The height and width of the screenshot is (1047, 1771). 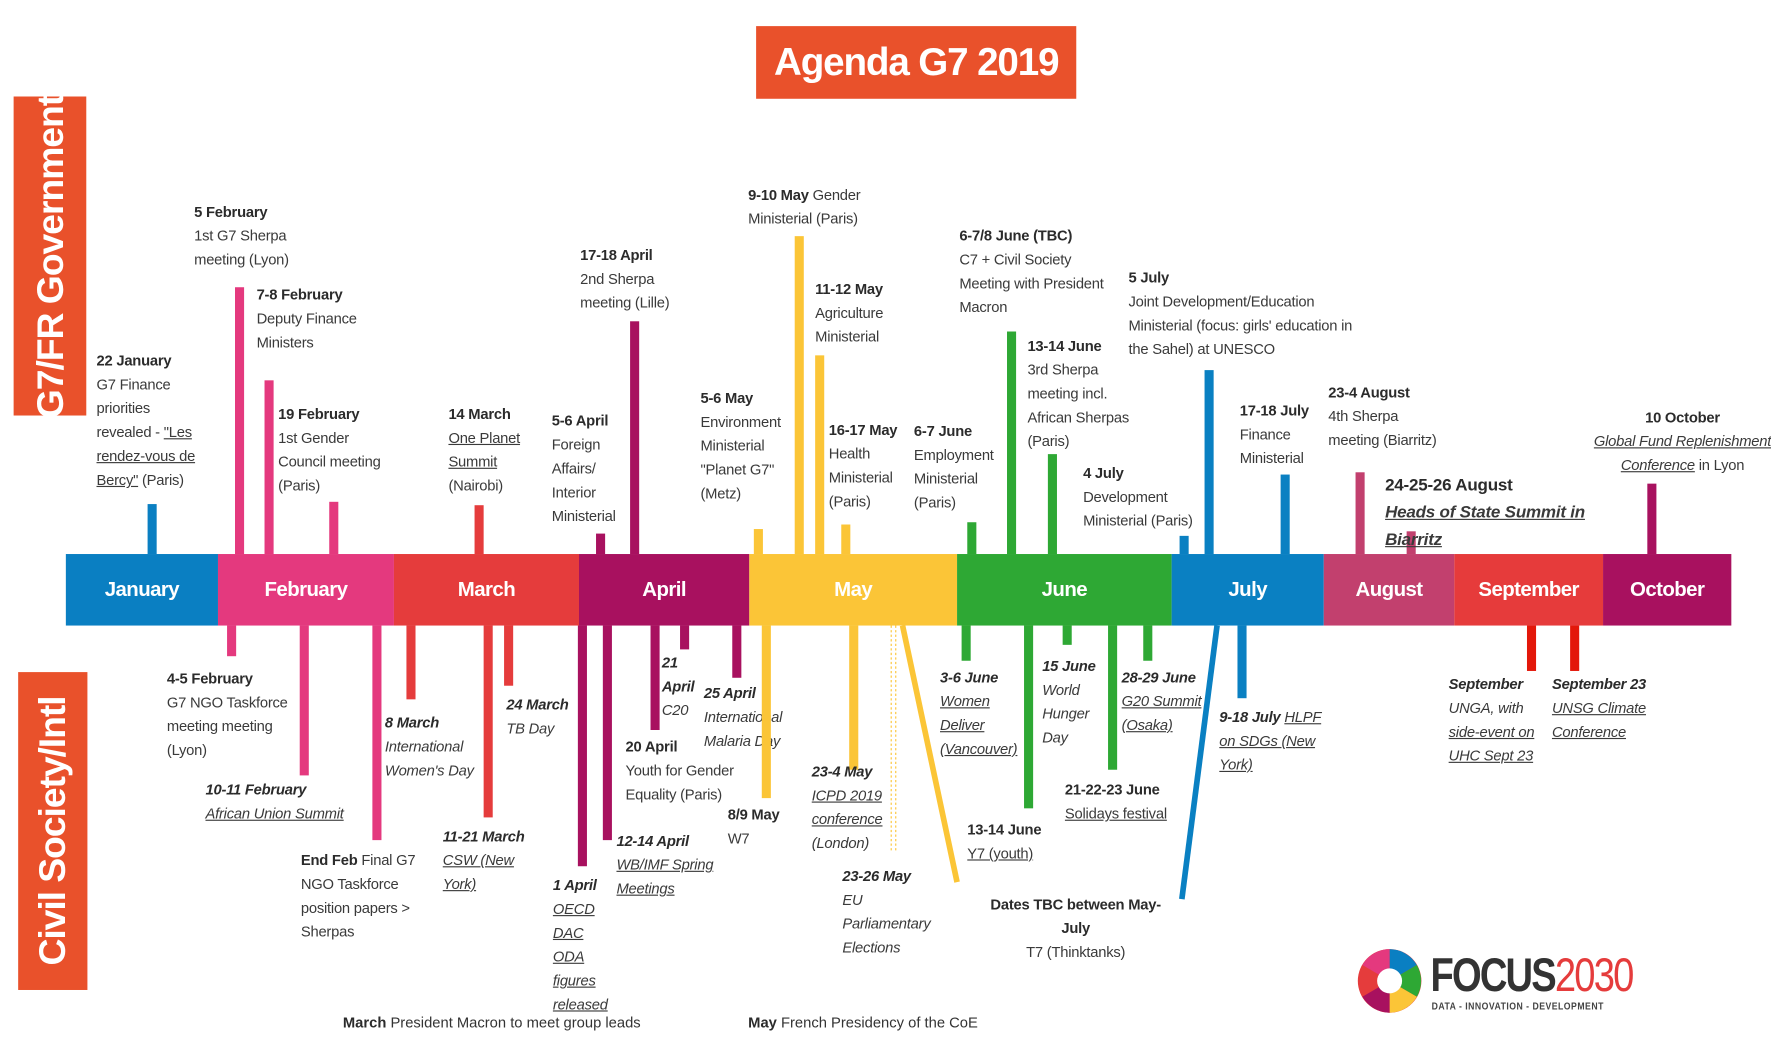 I want to click on event-link: Women Deliver (Vancouver), so click(x=979, y=725).